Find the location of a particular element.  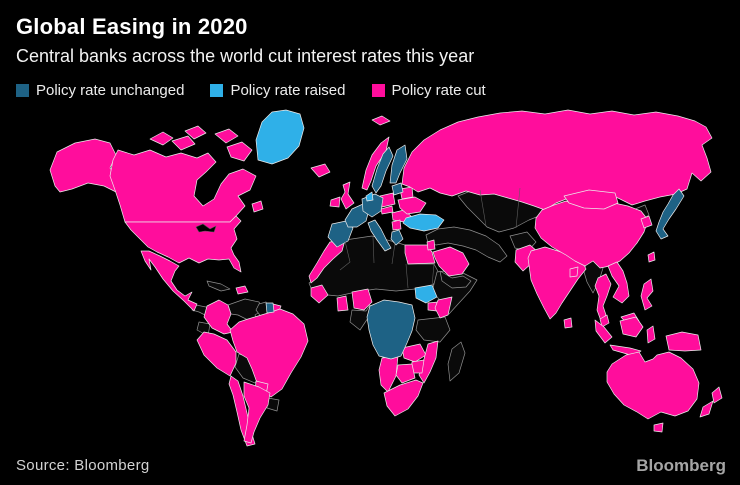

great-lakes is located at coordinates (206, 228).